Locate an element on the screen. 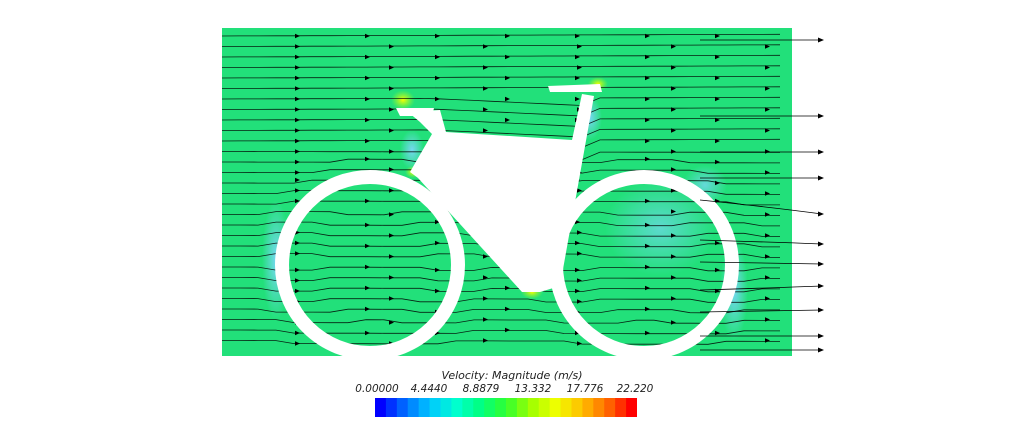 This screenshot has width=1024, height=445. wake-line is located at coordinates (761, 242).